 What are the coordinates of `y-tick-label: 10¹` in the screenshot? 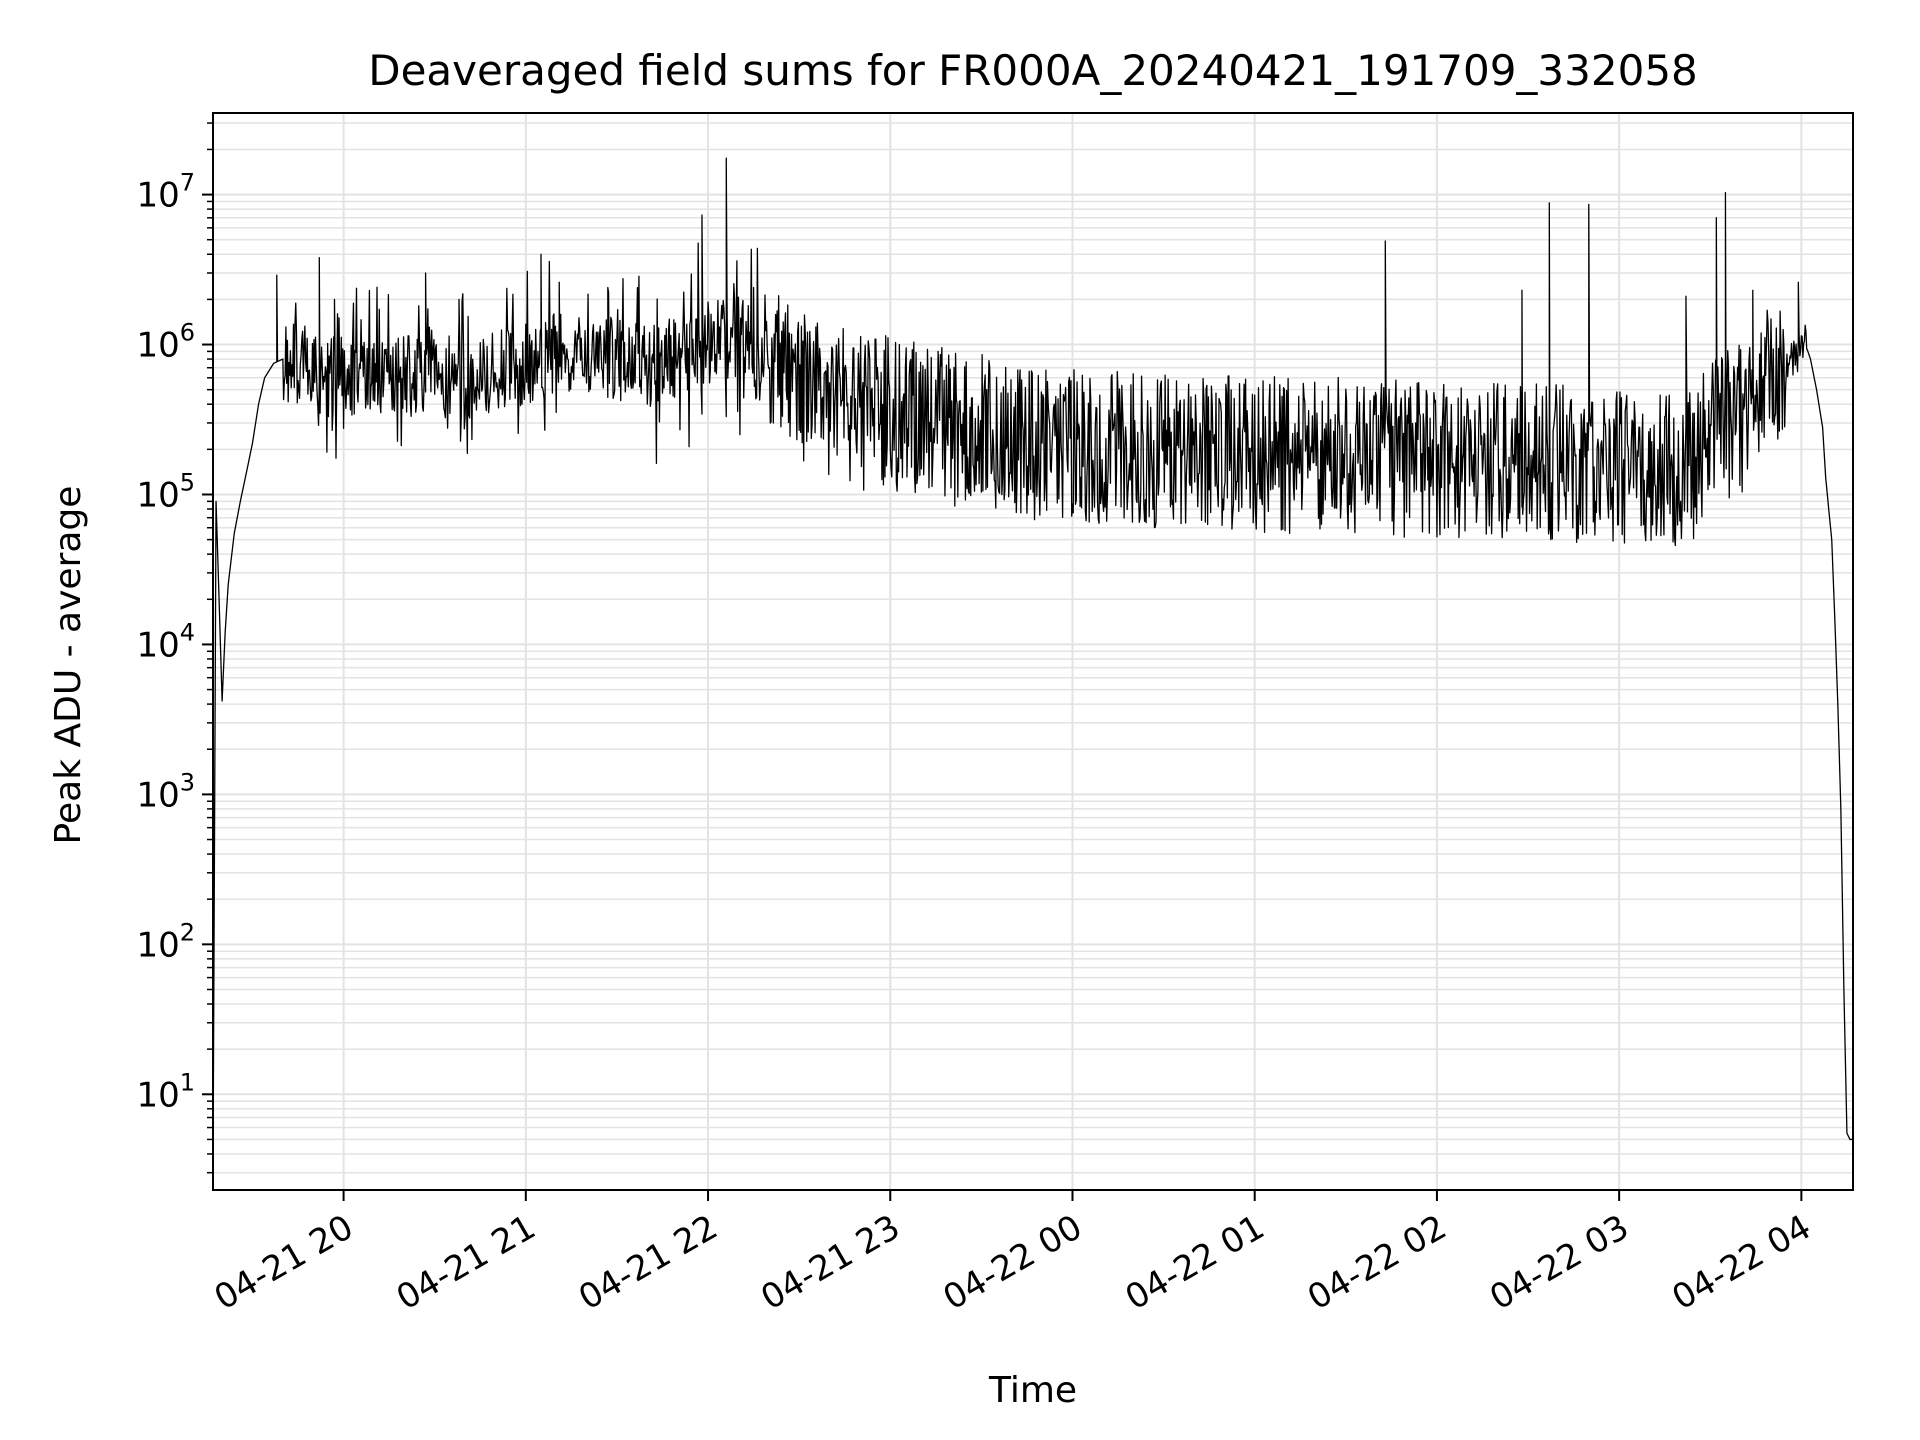 It's located at (165, 1091).